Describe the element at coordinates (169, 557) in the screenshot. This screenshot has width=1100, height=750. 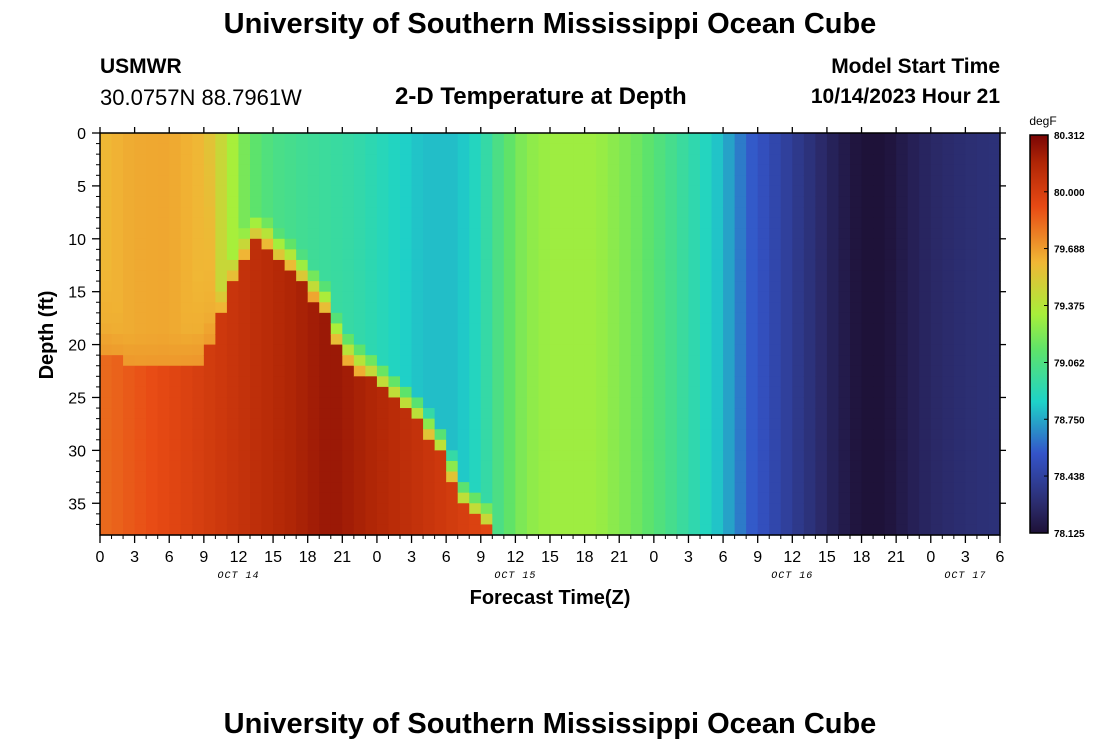
I see `x-tick-label: 6` at that location.